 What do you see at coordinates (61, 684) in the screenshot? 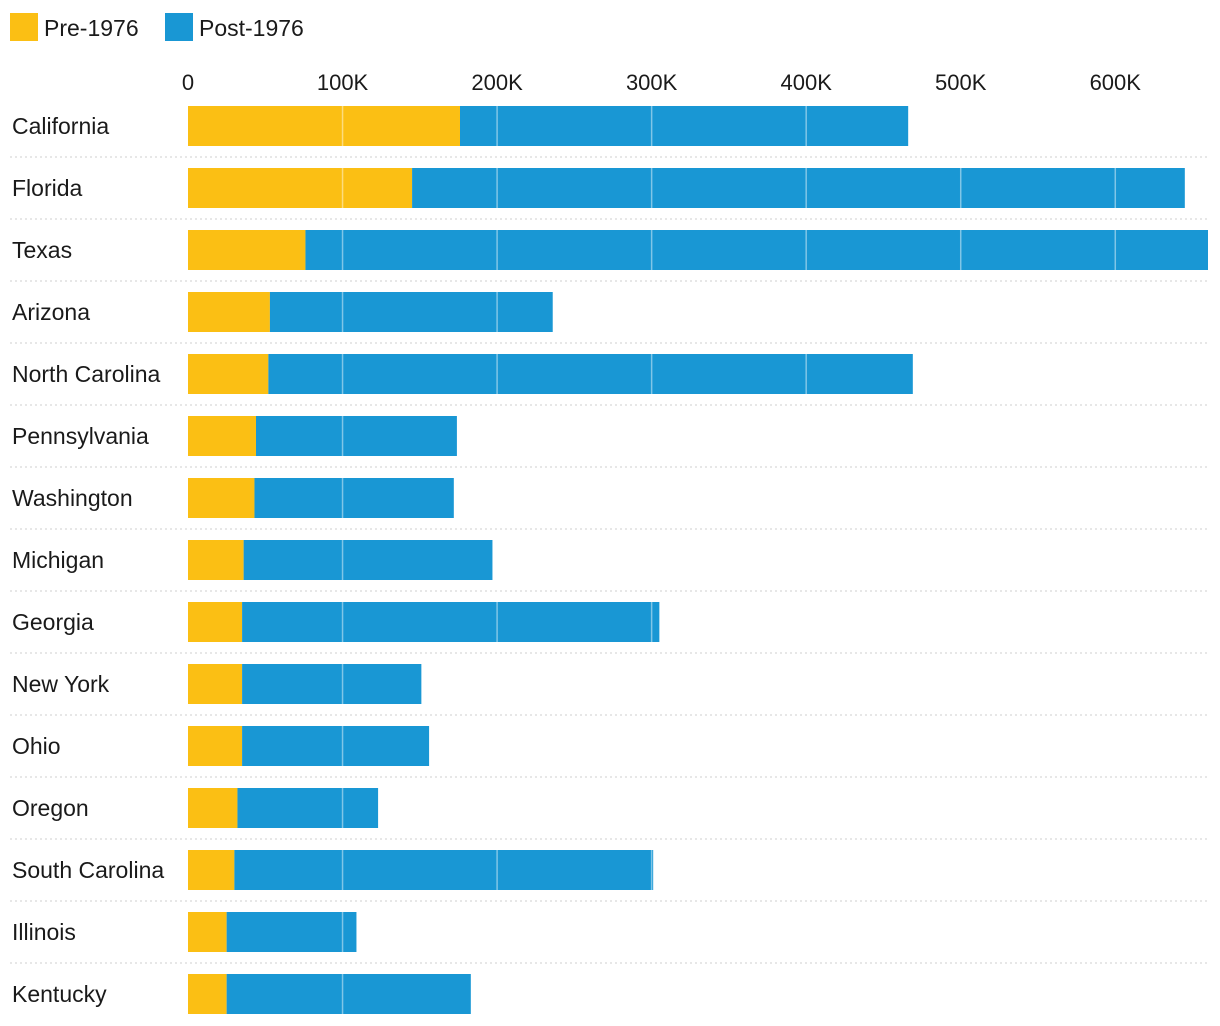
I see `category-label: New York` at bounding box center [61, 684].